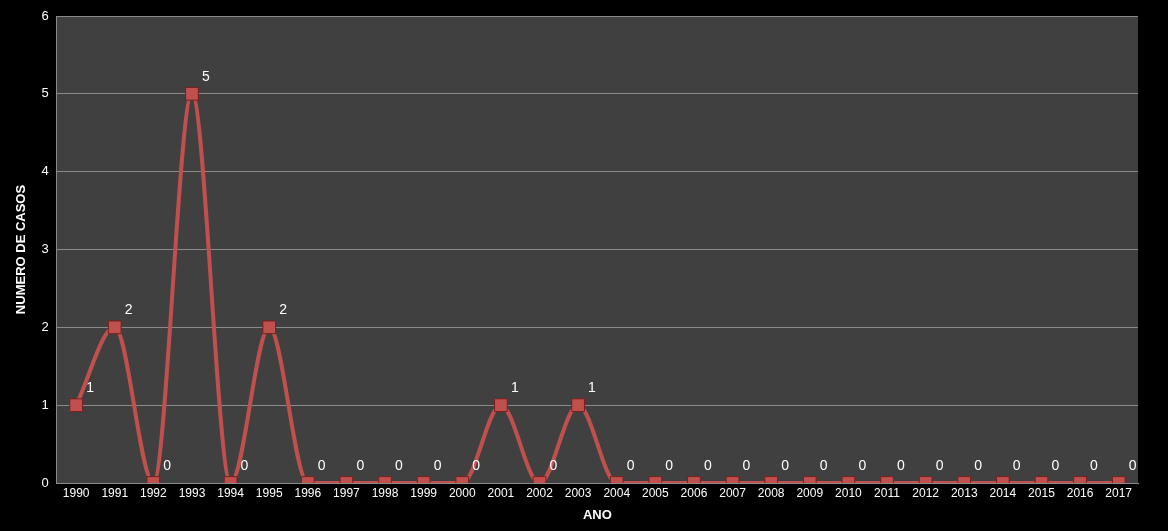 The image size is (1168, 531). What do you see at coordinates (76, 492) in the screenshot?
I see `x-tick-label: 1990` at bounding box center [76, 492].